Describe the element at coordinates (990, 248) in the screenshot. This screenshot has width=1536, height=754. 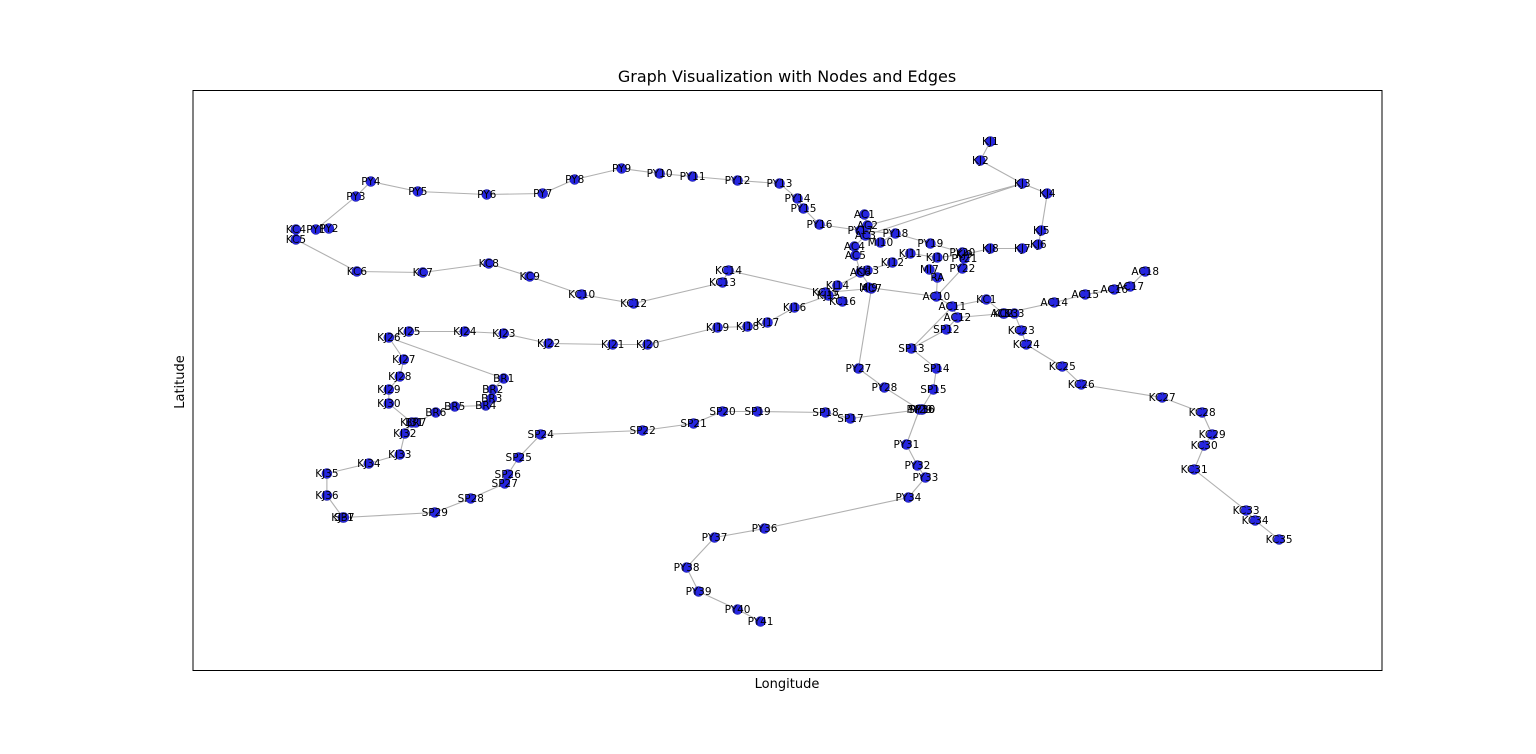
I see `node-KJ8` at that location.